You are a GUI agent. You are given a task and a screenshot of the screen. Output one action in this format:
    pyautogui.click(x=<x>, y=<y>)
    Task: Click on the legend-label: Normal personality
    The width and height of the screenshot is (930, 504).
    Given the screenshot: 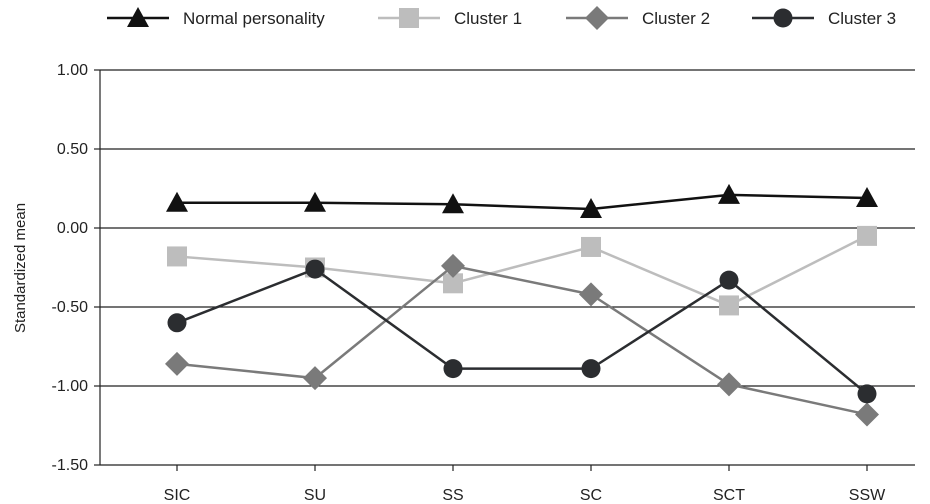 What is the action you would take?
    pyautogui.click(x=254, y=18)
    